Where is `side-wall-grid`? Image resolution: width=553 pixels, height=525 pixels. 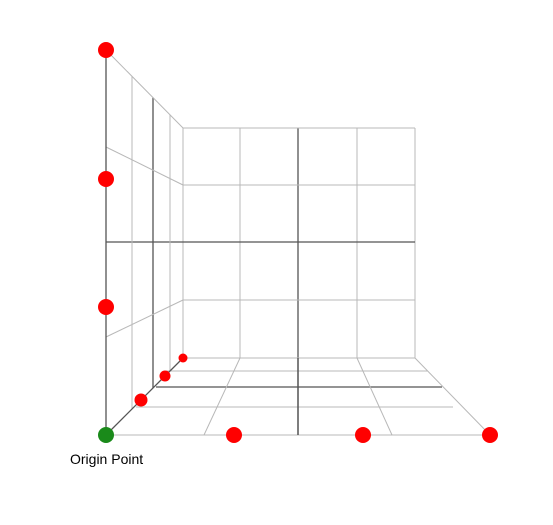
side-wall-grid is located at coordinates (144, 229).